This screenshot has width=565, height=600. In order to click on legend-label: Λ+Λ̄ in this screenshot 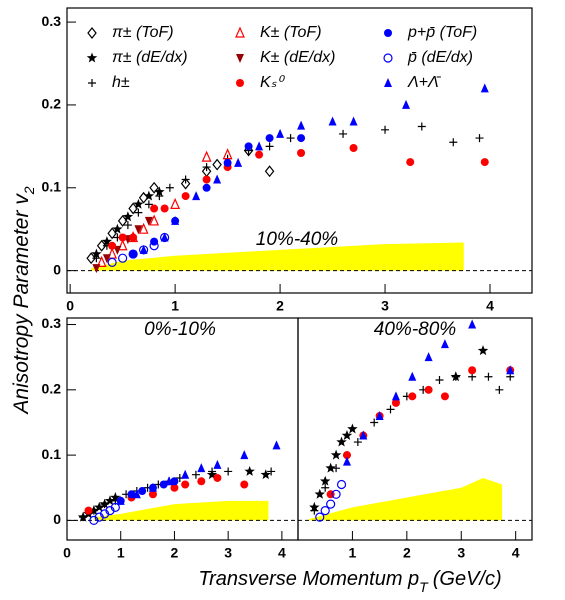, I will do `click(424, 82)`.